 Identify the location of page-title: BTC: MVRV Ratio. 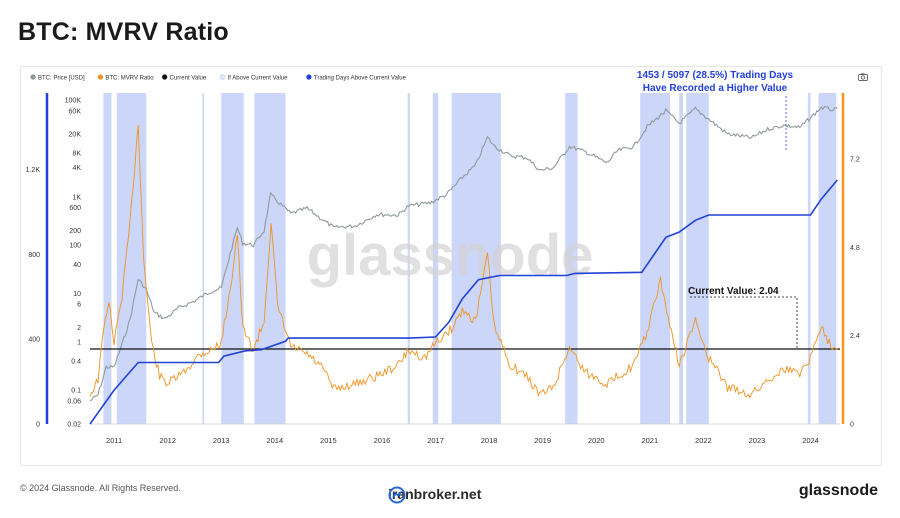
(123, 32).